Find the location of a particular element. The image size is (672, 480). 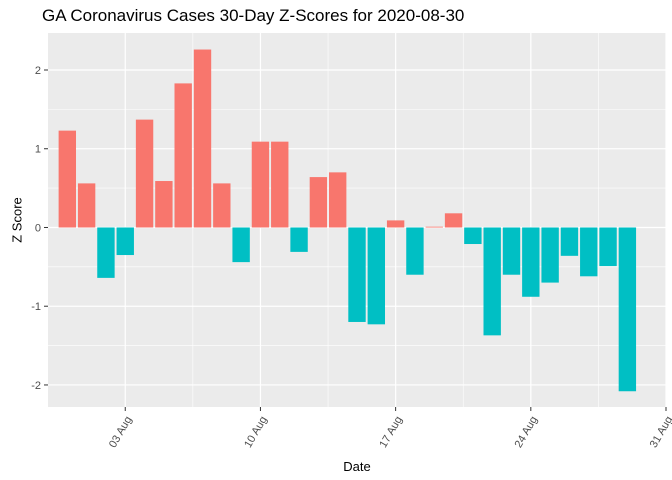

x-tick-label: 10 Aug is located at coordinates (256, 432).